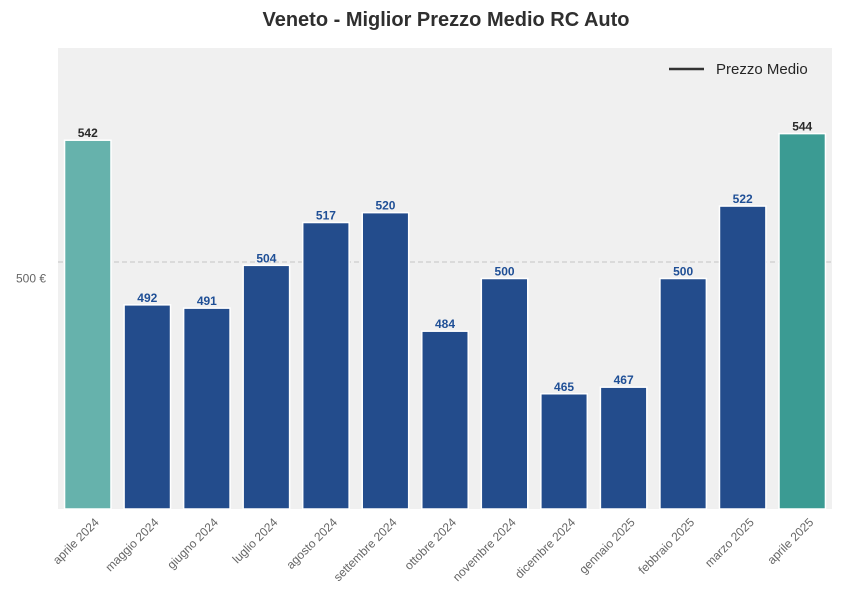 Image resolution: width=842 pixels, height=610 pixels. What do you see at coordinates (743, 199) in the screenshot?
I see `bar-value-label: 522` at bounding box center [743, 199].